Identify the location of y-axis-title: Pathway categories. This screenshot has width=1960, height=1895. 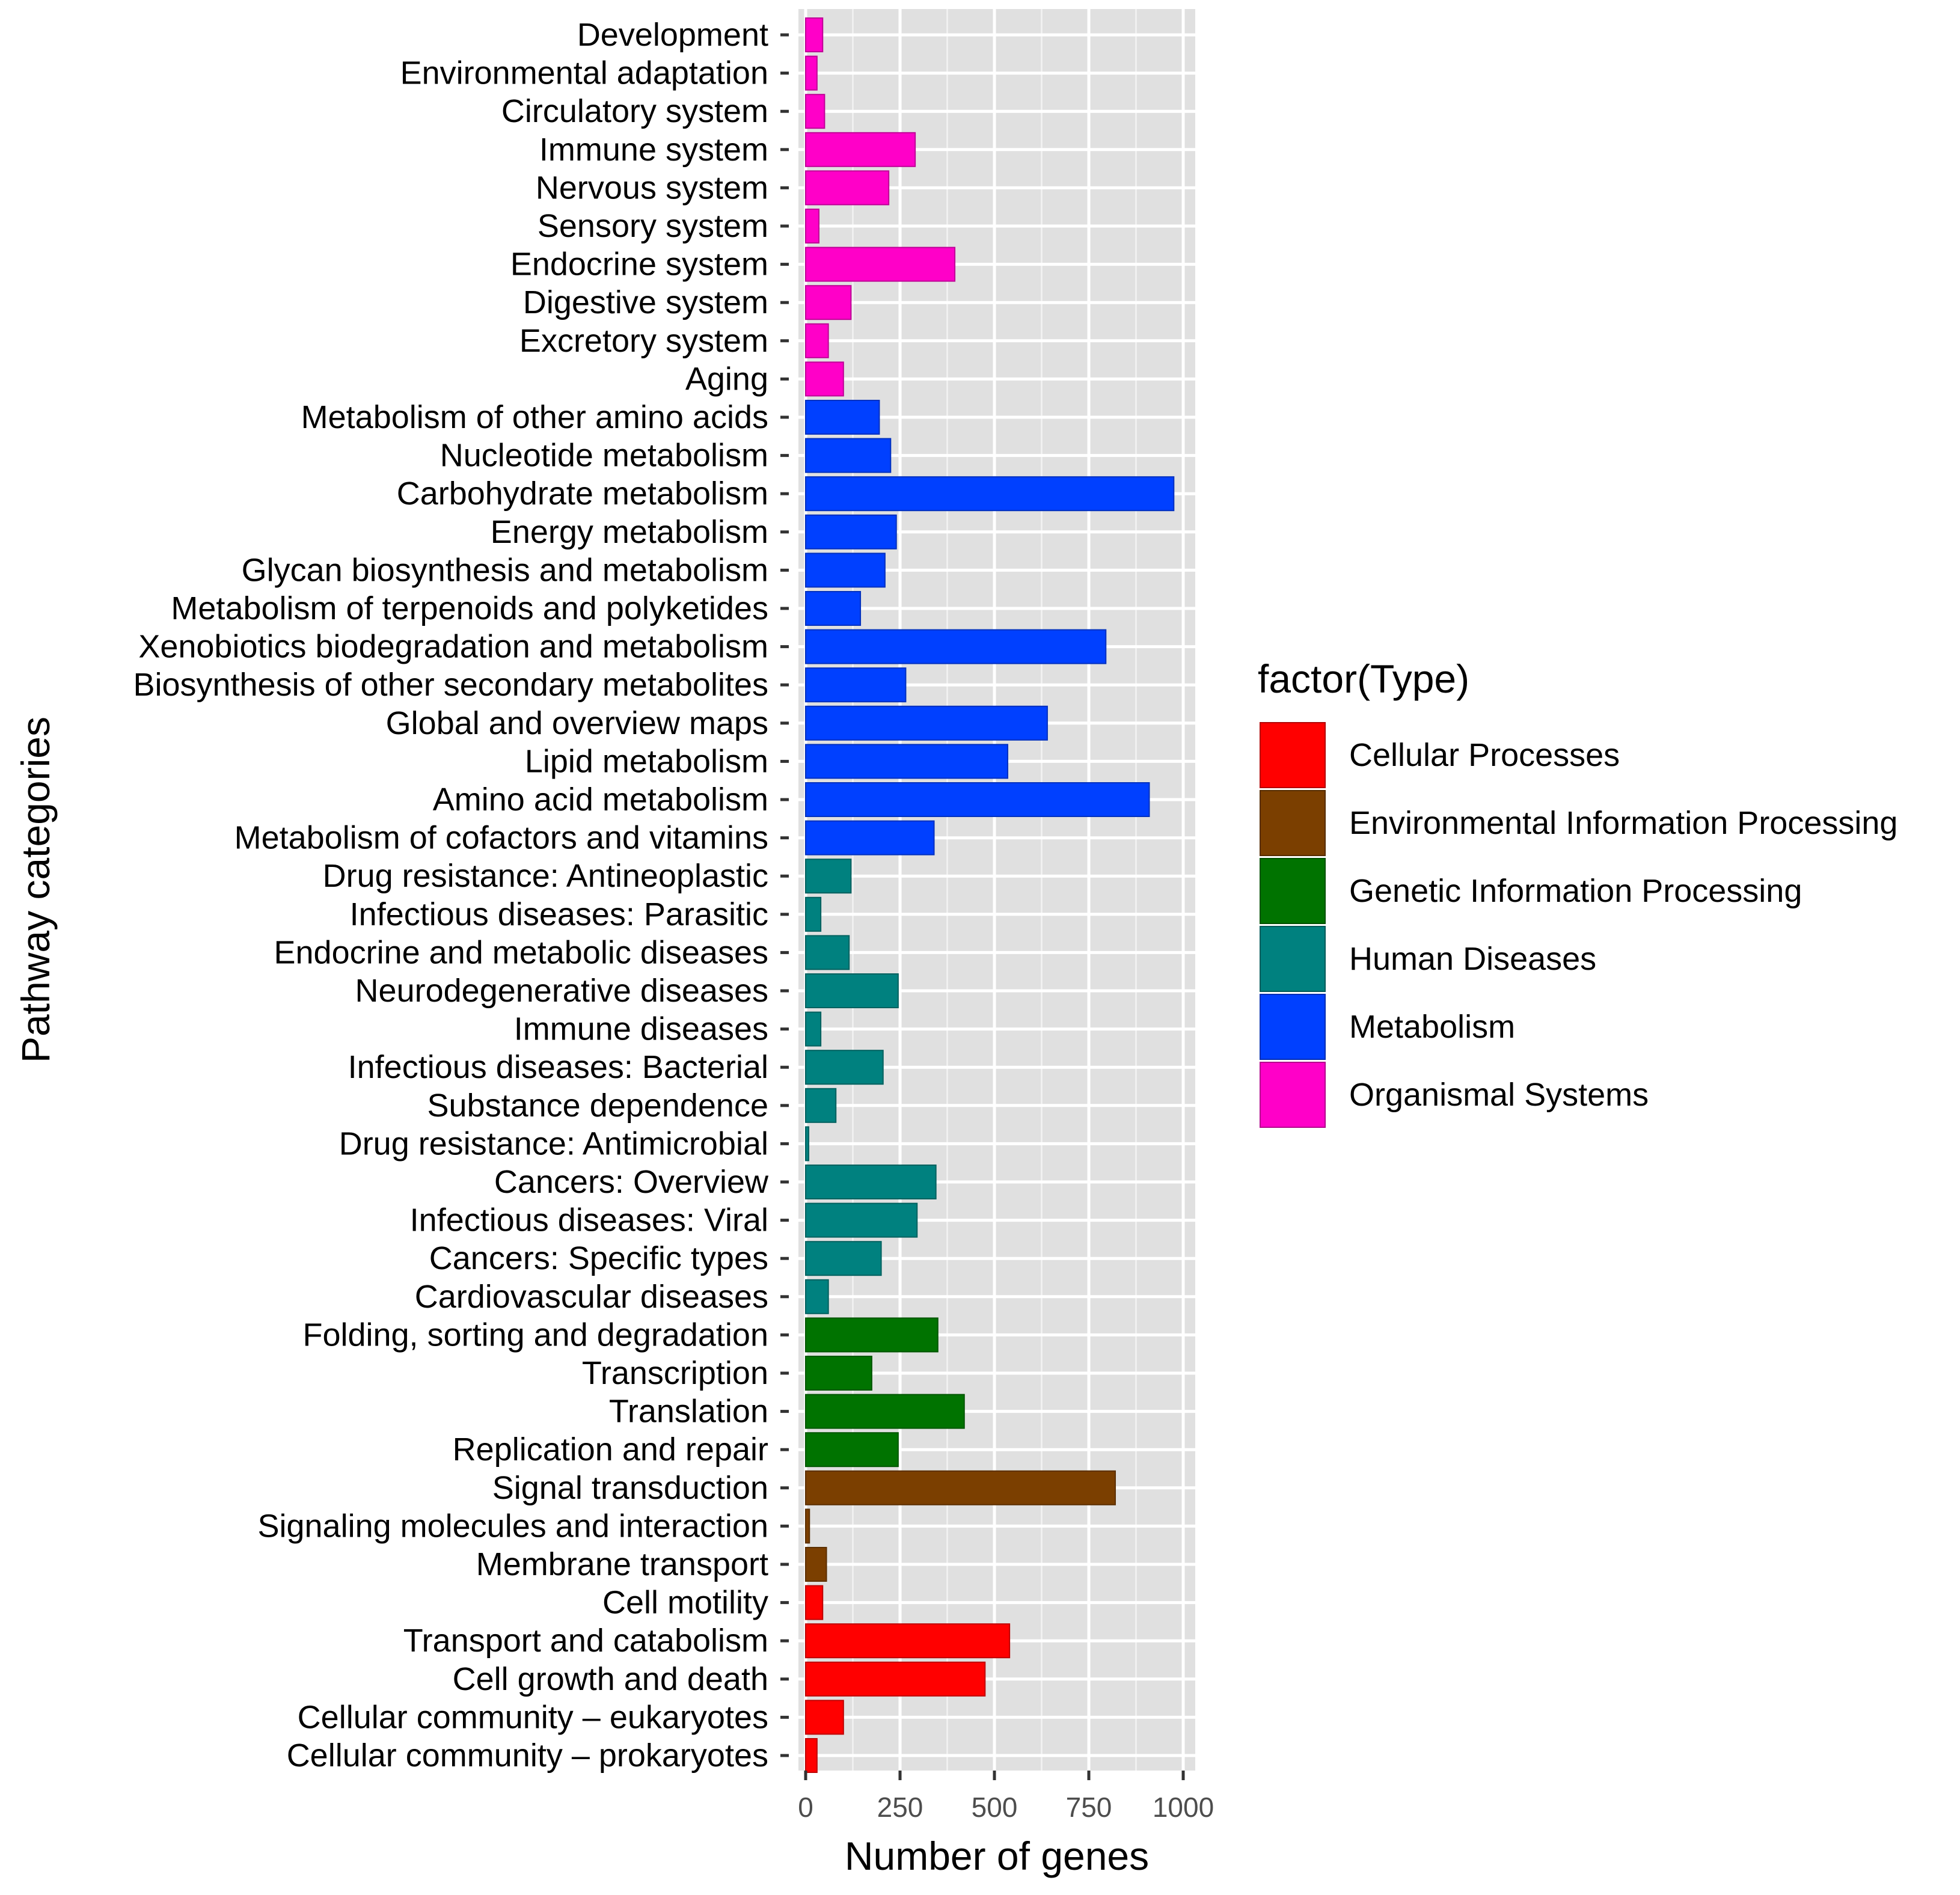
(35, 890).